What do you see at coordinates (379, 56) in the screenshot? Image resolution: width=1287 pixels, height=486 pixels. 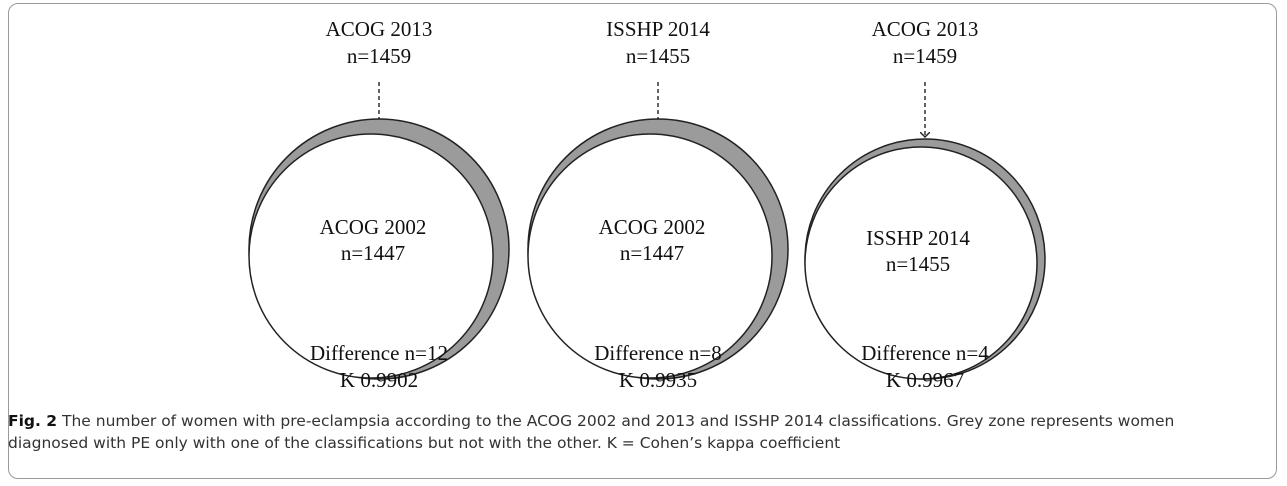 I see `panel-1-top-n: n=1459` at bounding box center [379, 56].